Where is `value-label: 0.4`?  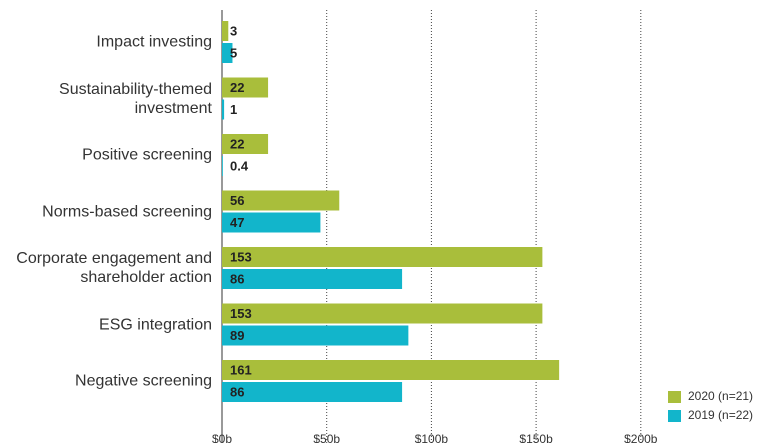 value-label: 0.4 is located at coordinates (239, 165).